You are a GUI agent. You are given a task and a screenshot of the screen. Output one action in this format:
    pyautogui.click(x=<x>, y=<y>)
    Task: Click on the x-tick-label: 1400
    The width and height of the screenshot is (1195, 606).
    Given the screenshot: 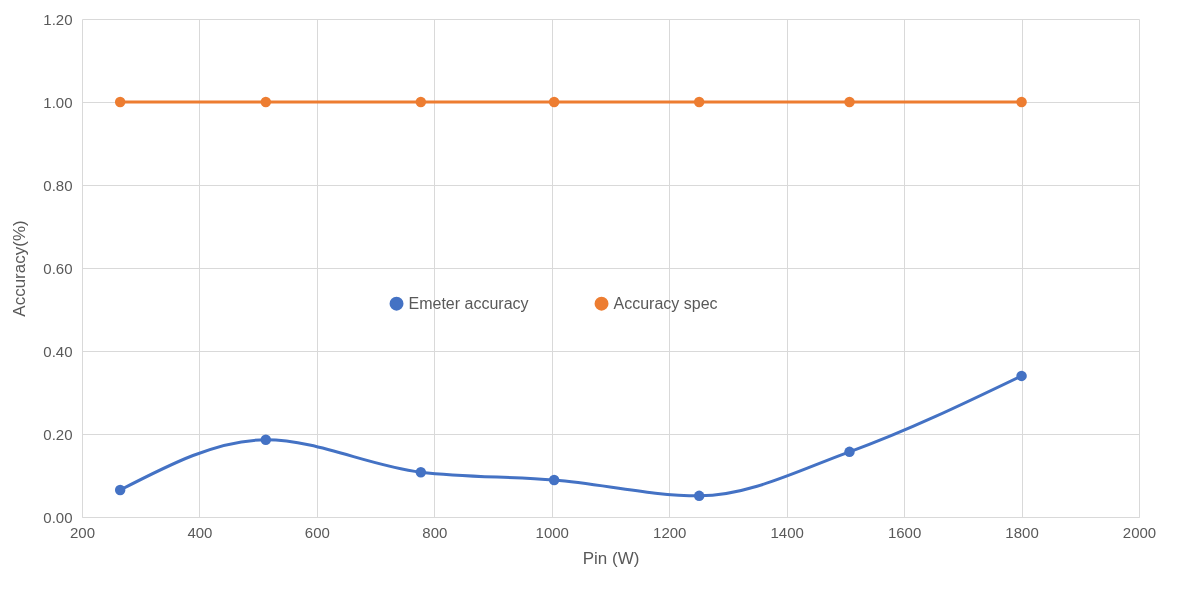 What is the action you would take?
    pyautogui.click(x=787, y=532)
    